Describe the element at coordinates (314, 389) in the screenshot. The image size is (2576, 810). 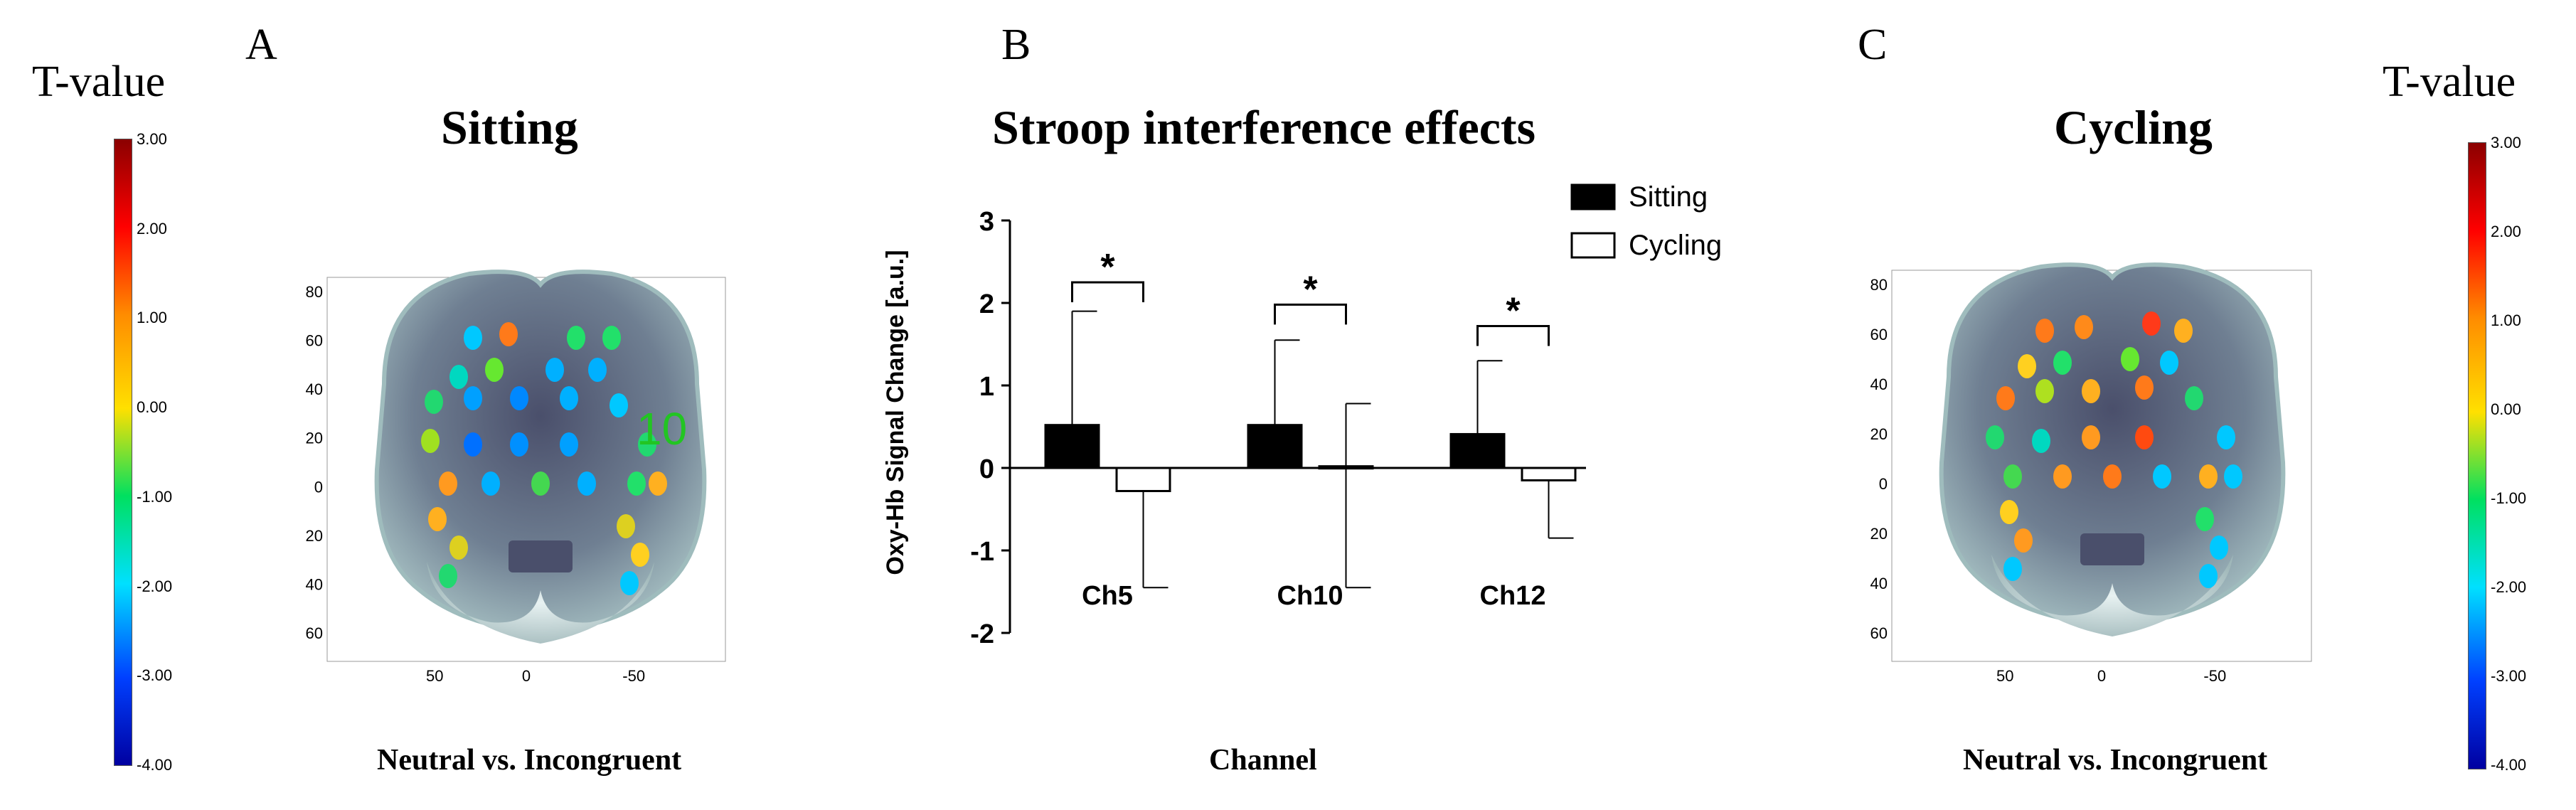
I see `brain-a-ytick-2: 40` at that location.